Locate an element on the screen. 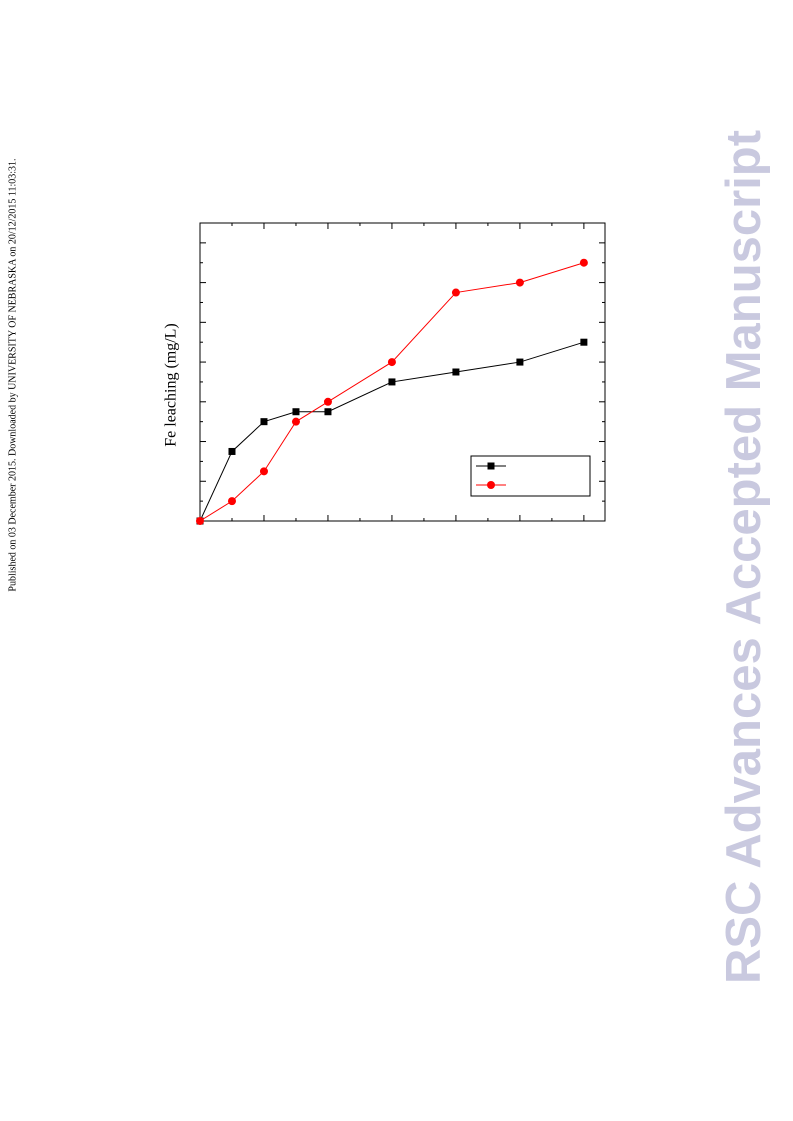 The height and width of the screenshot is (1121, 793). plot-frame is located at coordinates (402, 372).